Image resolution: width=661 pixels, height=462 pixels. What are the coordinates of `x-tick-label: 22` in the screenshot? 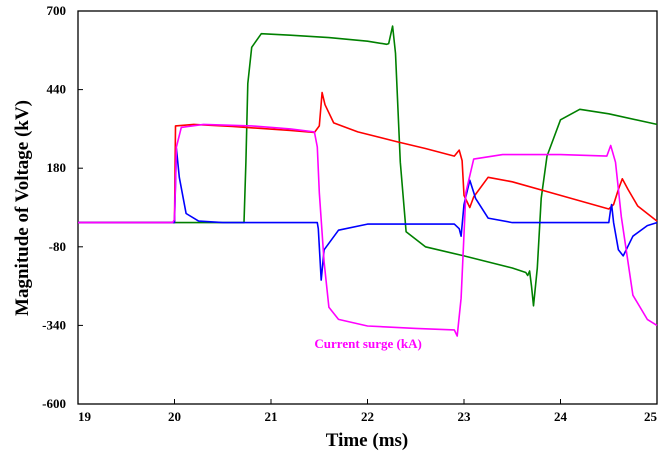 It's located at (367, 416).